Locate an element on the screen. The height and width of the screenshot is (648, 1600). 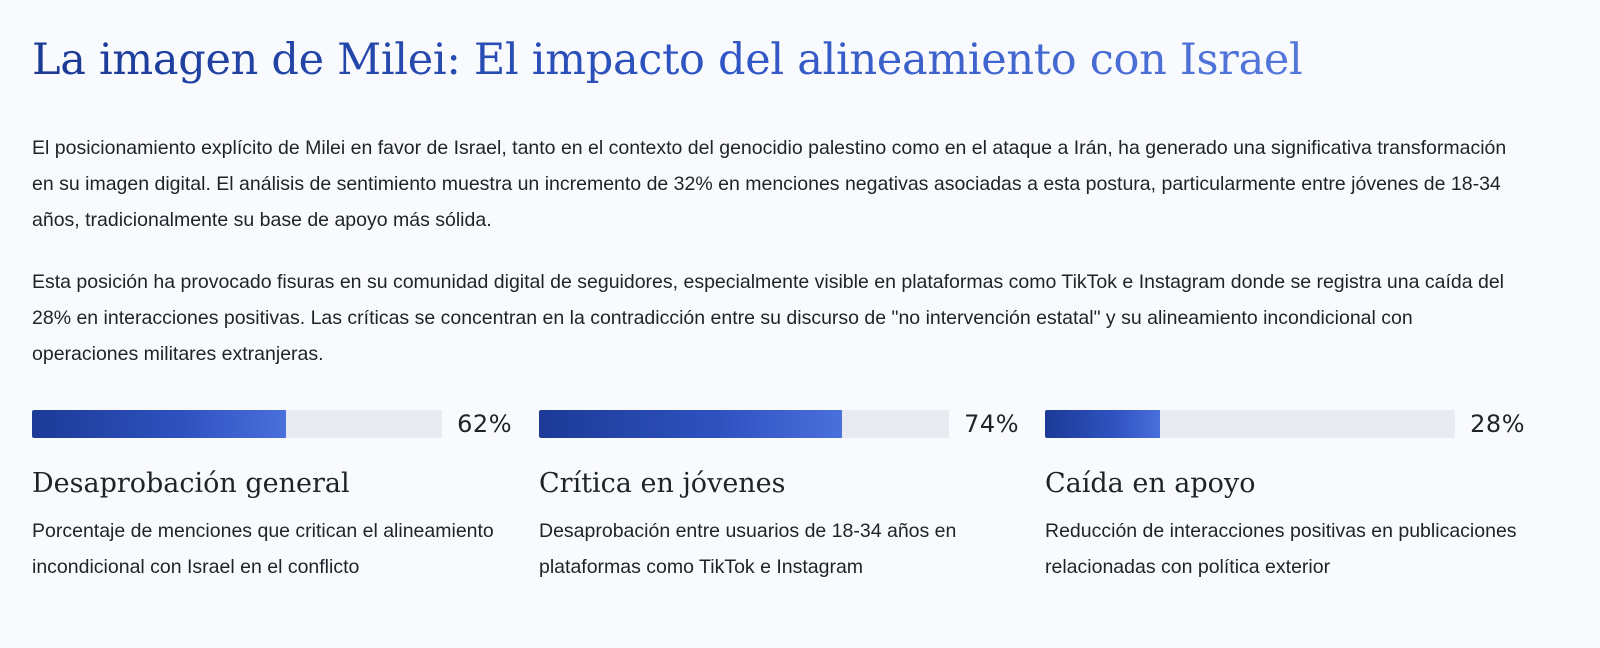
metric-title: Crítica en jóvenes is located at coordinates (662, 483).